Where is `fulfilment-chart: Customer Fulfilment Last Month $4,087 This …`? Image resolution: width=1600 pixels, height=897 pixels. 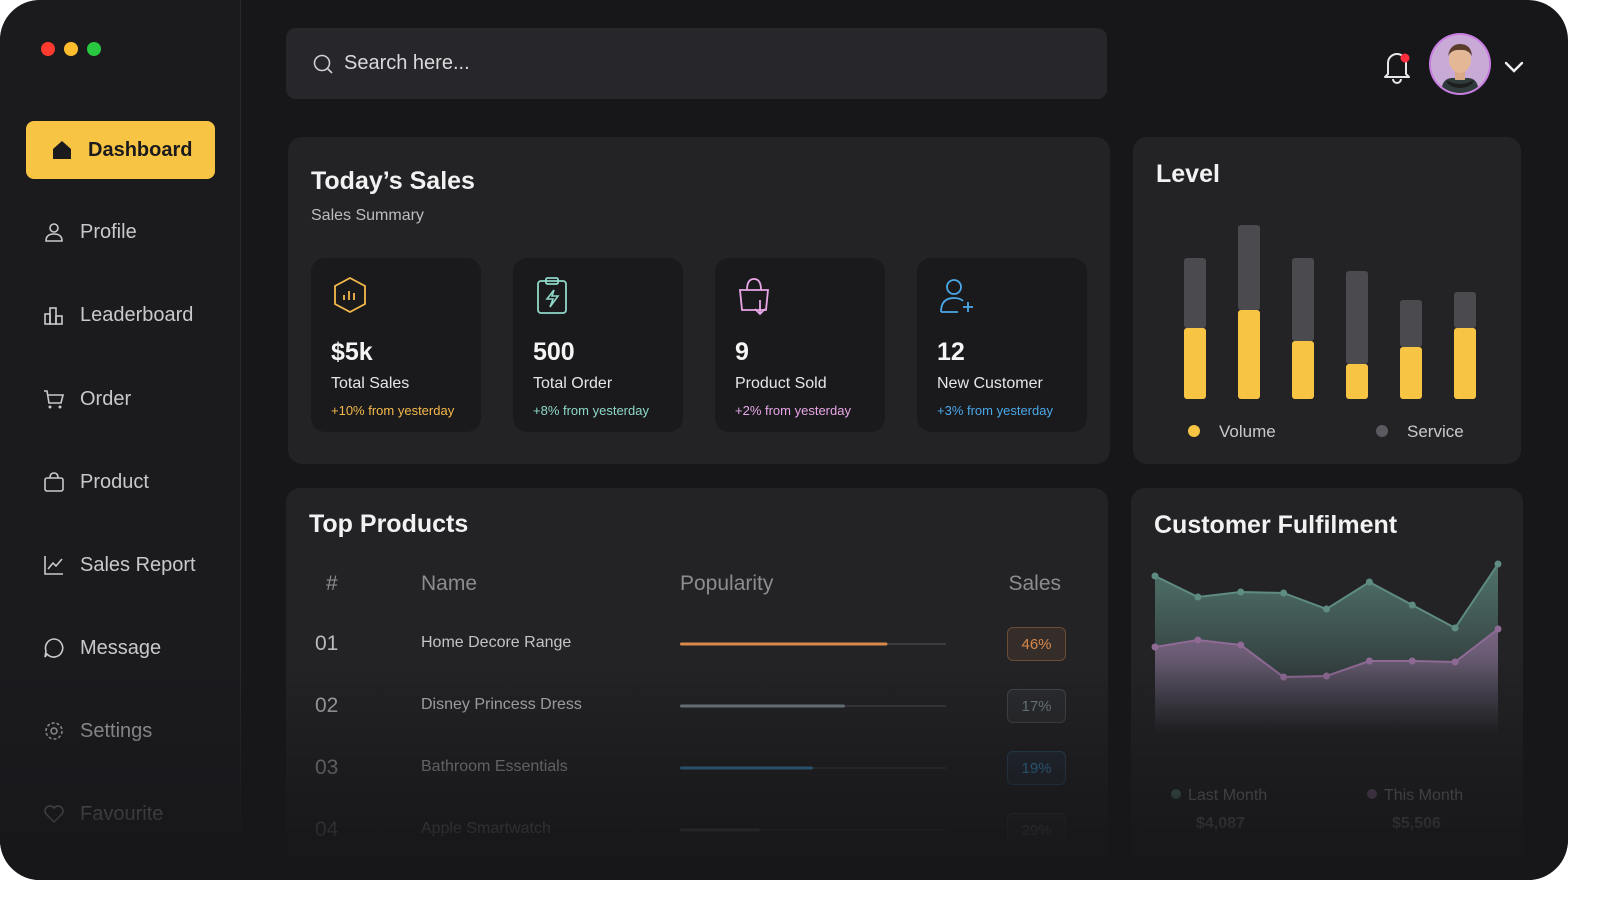
fulfilment-chart: Customer Fulfilment Last Month $4,087 This … is located at coordinates (1326, 671).